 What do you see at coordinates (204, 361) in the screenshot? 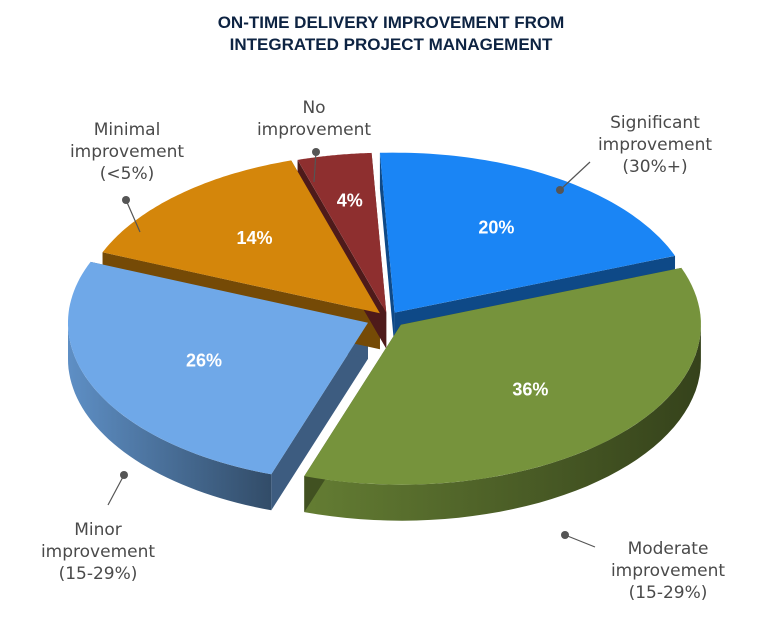
I see `pct-label-minor: 26%` at bounding box center [204, 361].